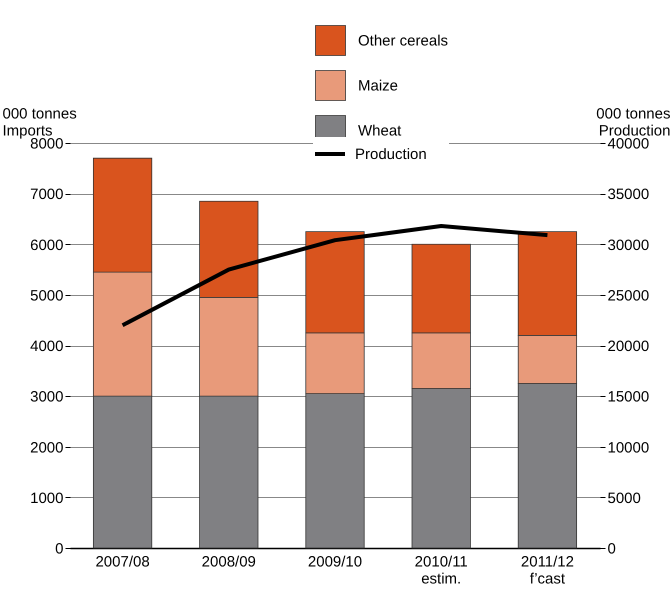 This screenshot has width=672, height=603. I want to click on y2-tick-label: 35000, so click(629, 195).